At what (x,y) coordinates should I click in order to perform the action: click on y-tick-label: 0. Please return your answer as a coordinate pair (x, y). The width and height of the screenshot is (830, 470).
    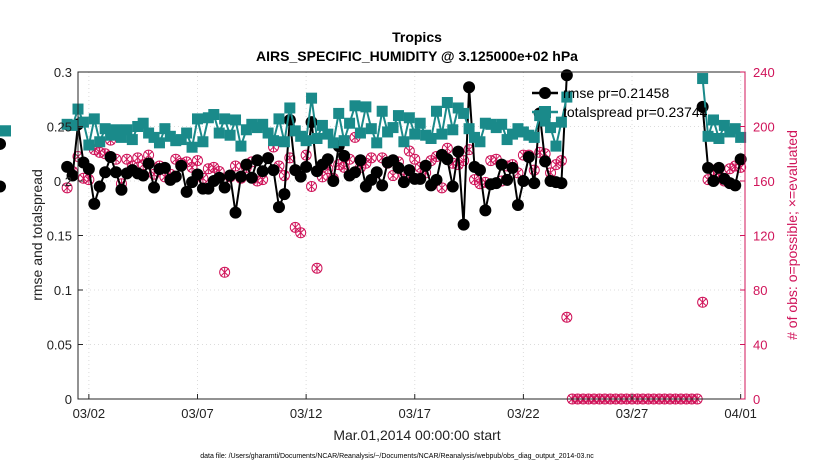
    Looking at the image, I should click on (68, 399).